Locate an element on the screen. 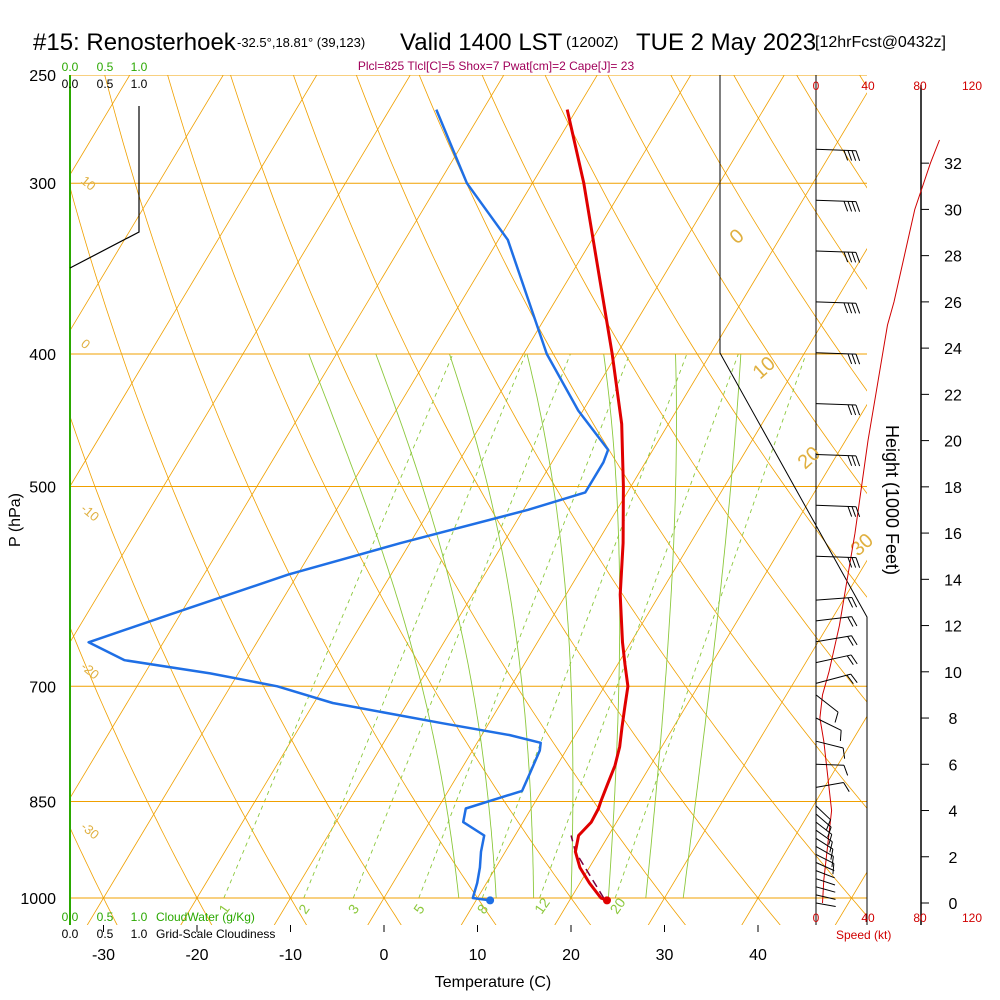 This screenshot has width=1000, height=1000. cloudwater-label: CloudWater (g/Kg) is located at coordinates (205, 917).